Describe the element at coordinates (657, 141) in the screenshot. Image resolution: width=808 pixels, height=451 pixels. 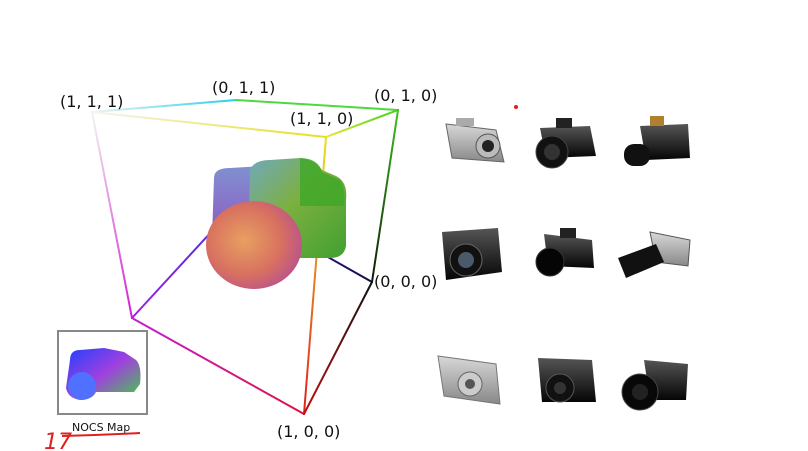
I see `gallery-dslr-zoom-camera` at that location.